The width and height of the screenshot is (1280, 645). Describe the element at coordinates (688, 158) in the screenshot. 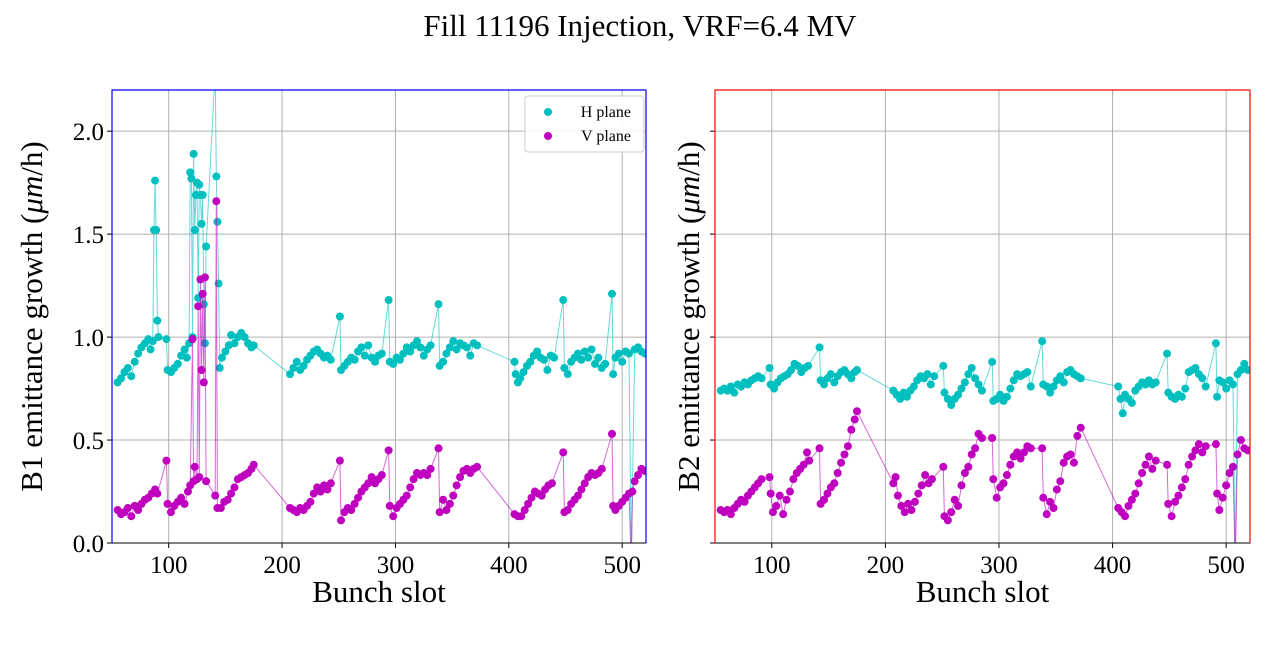

I see `y-label-suffix: /h)` at that location.